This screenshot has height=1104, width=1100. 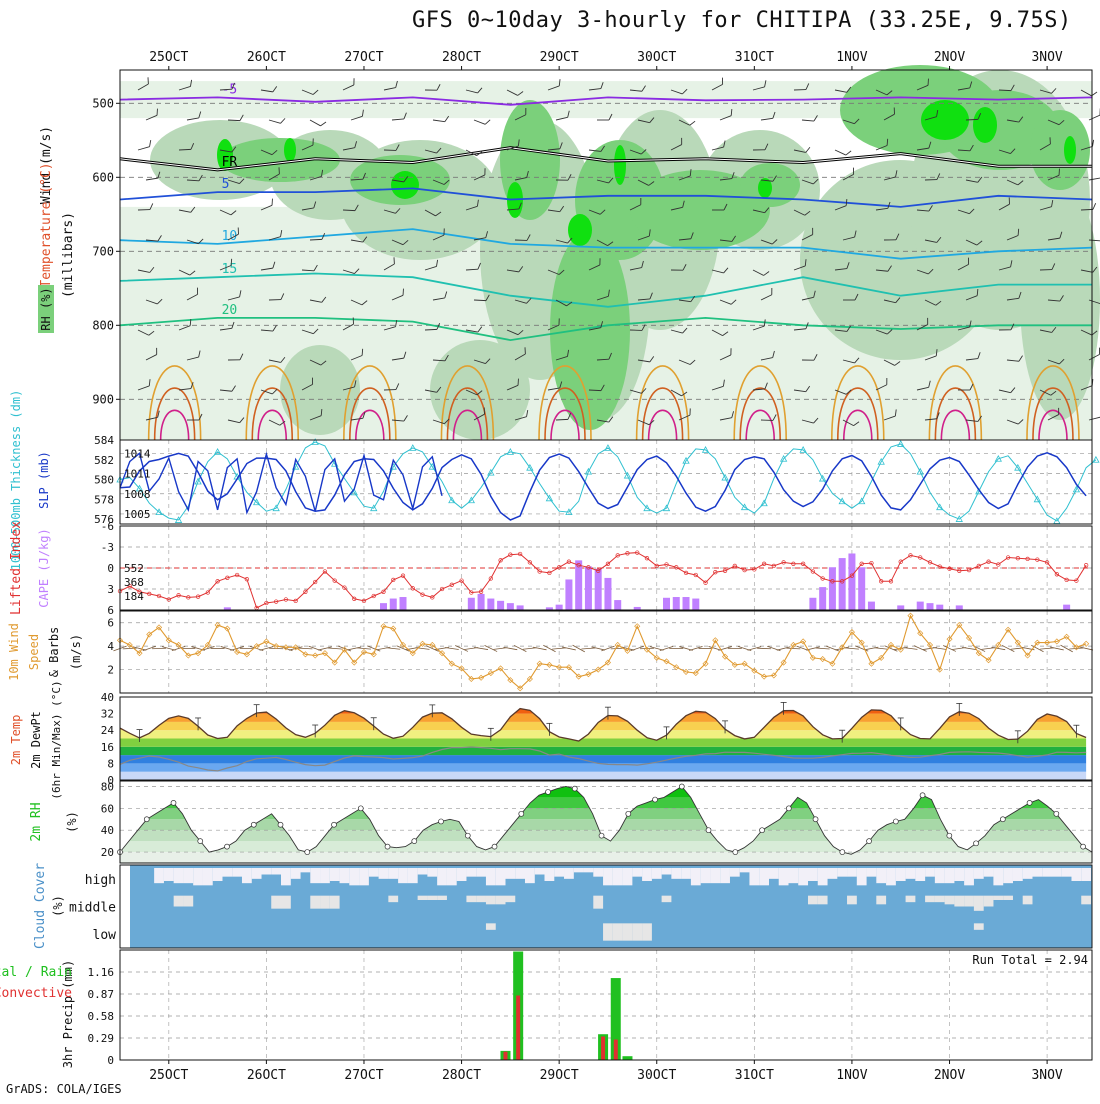 I want to click on wind-speed-point, so click(x=1086, y=643).